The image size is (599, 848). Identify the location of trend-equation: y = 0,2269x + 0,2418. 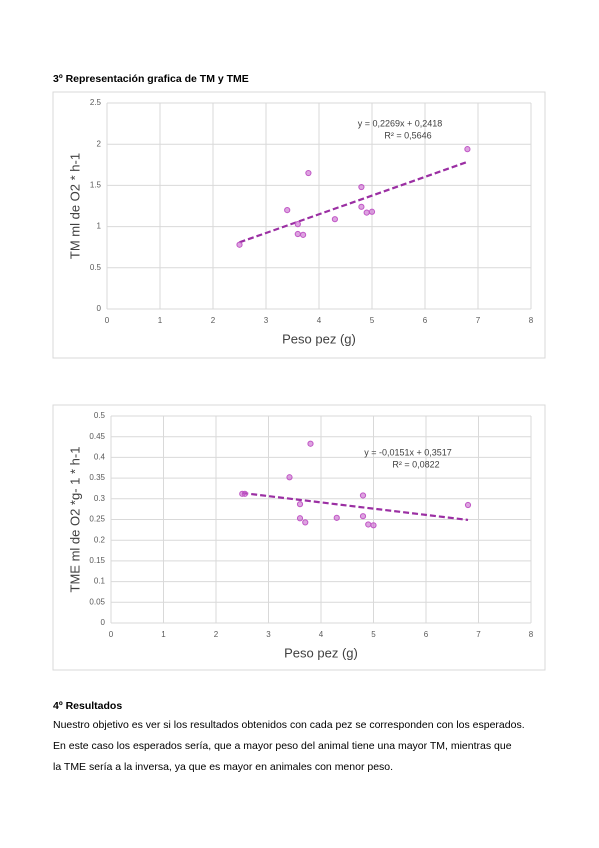
(400, 123).